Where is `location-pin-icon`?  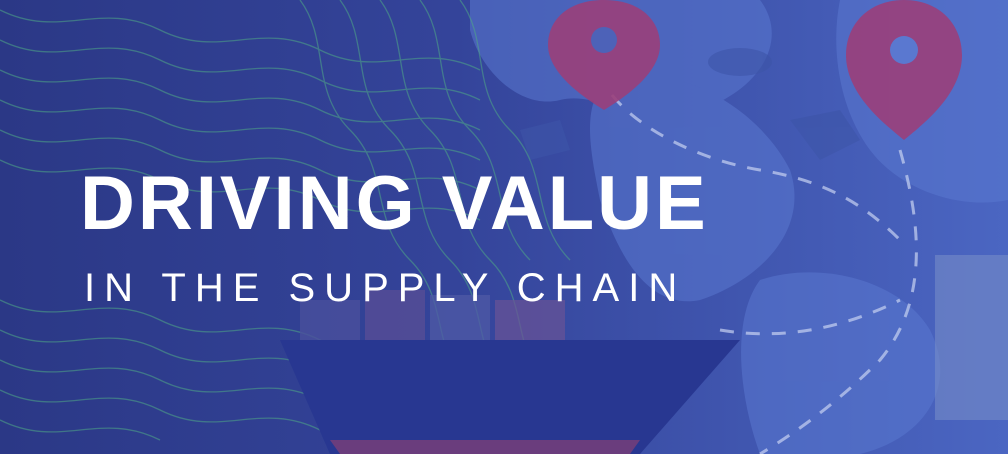 location-pin-icon is located at coordinates (755, 70).